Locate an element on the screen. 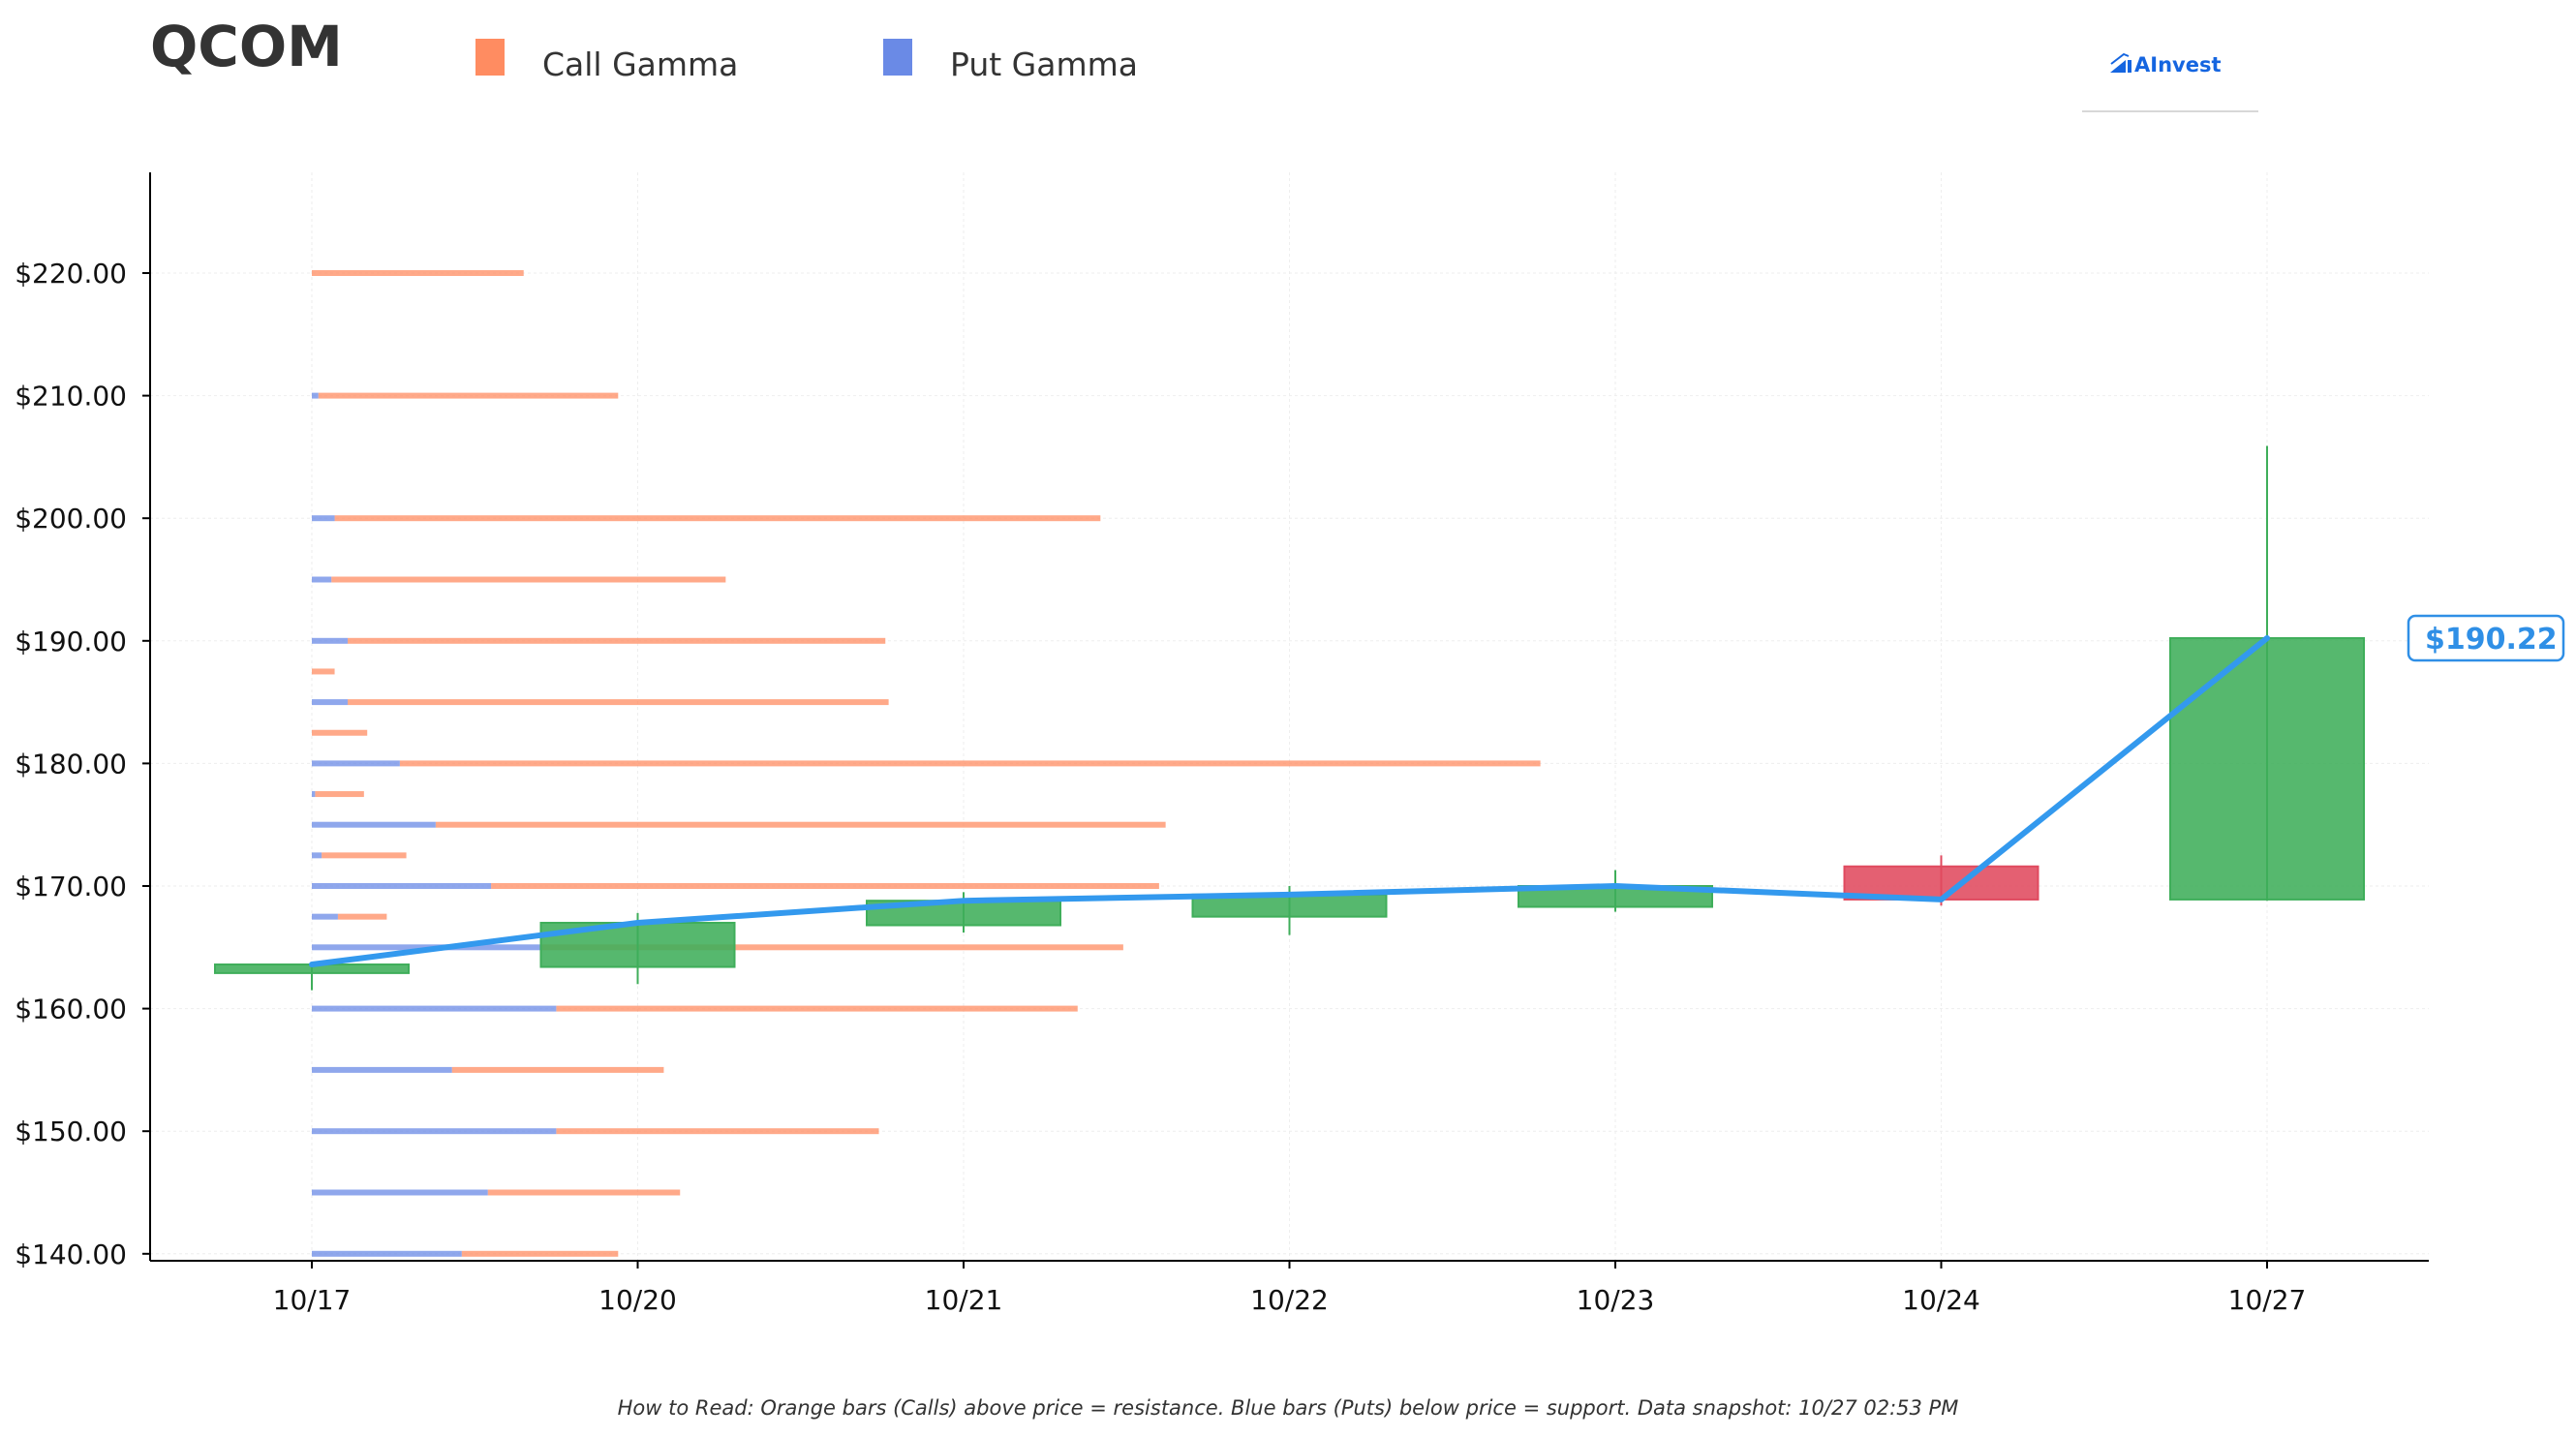  y-tick-label: $210.00 is located at coordinates (71, 397).